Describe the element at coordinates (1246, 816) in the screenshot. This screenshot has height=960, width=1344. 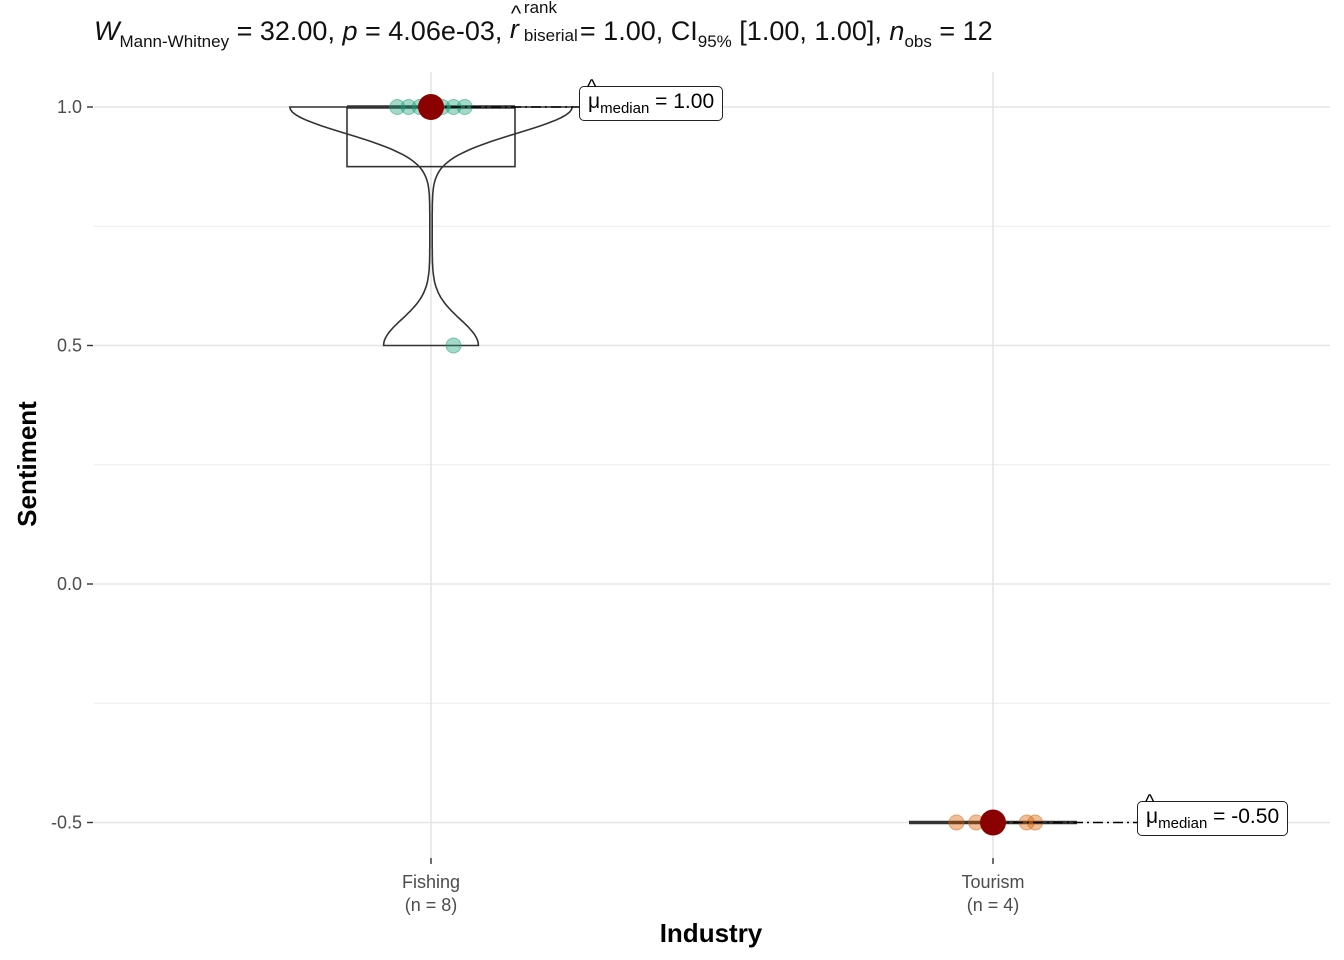
I see `median-value: = -0.50` at that location.